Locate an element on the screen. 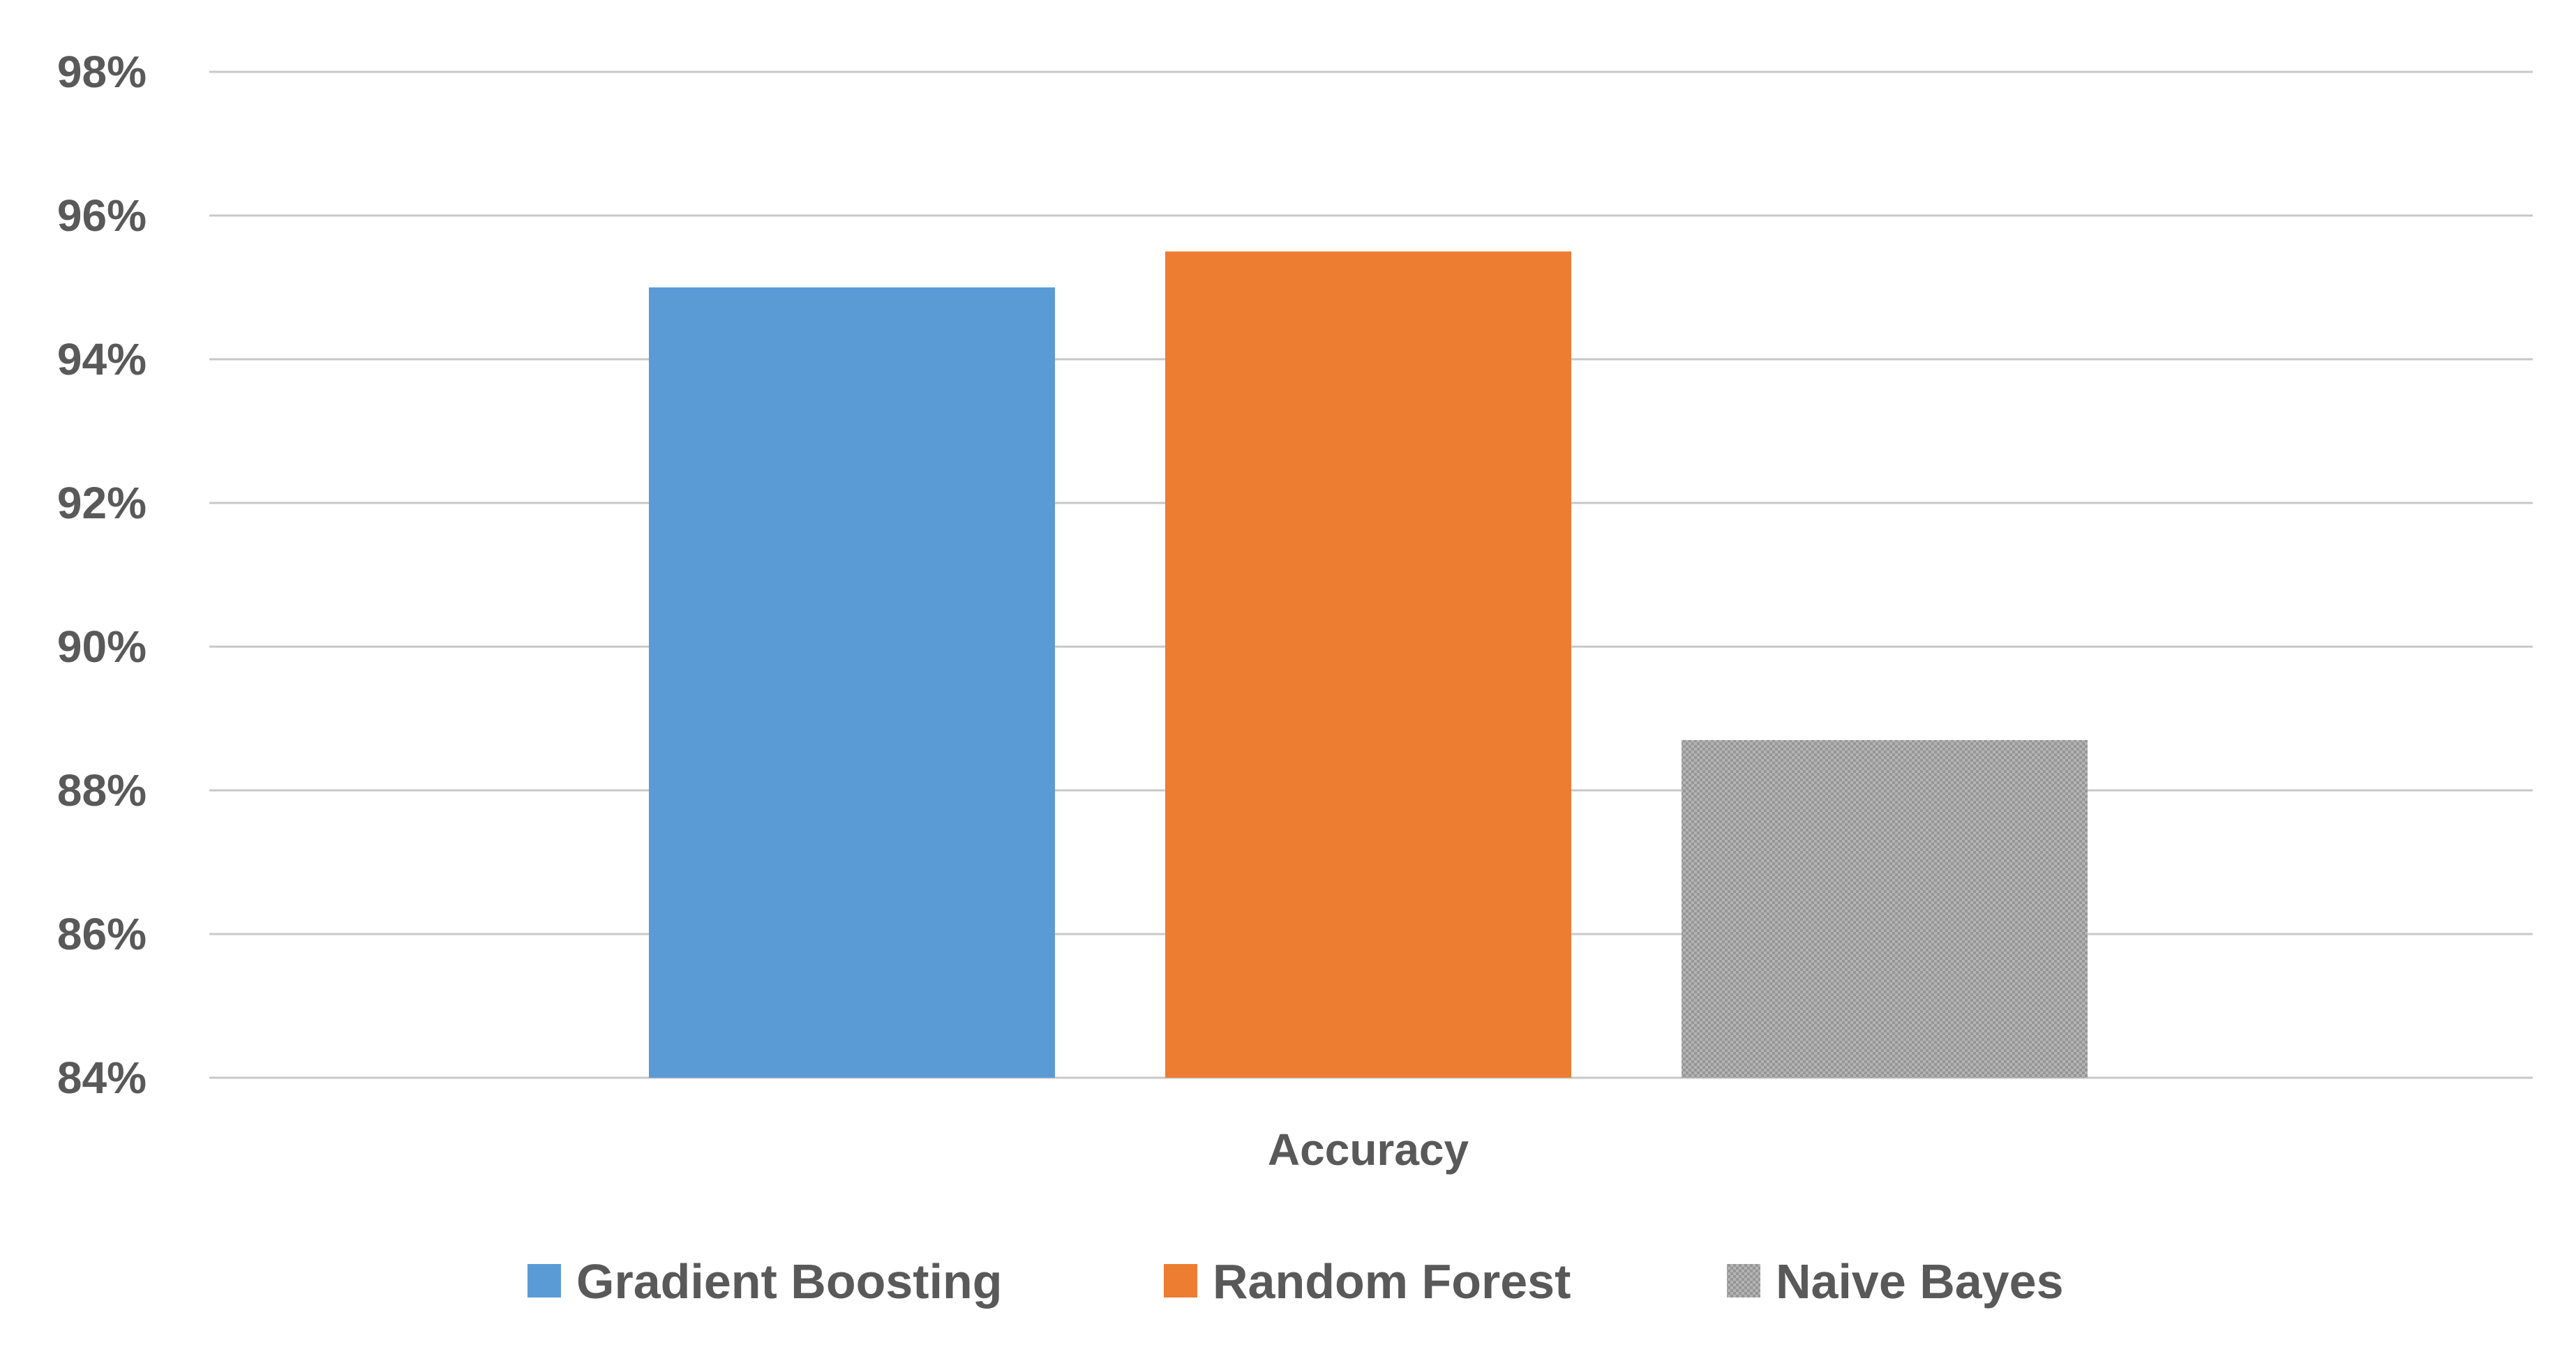 This screenshot has height=1354, width=2576. y-tick-label: 90% is located at coordinates (102, 647).